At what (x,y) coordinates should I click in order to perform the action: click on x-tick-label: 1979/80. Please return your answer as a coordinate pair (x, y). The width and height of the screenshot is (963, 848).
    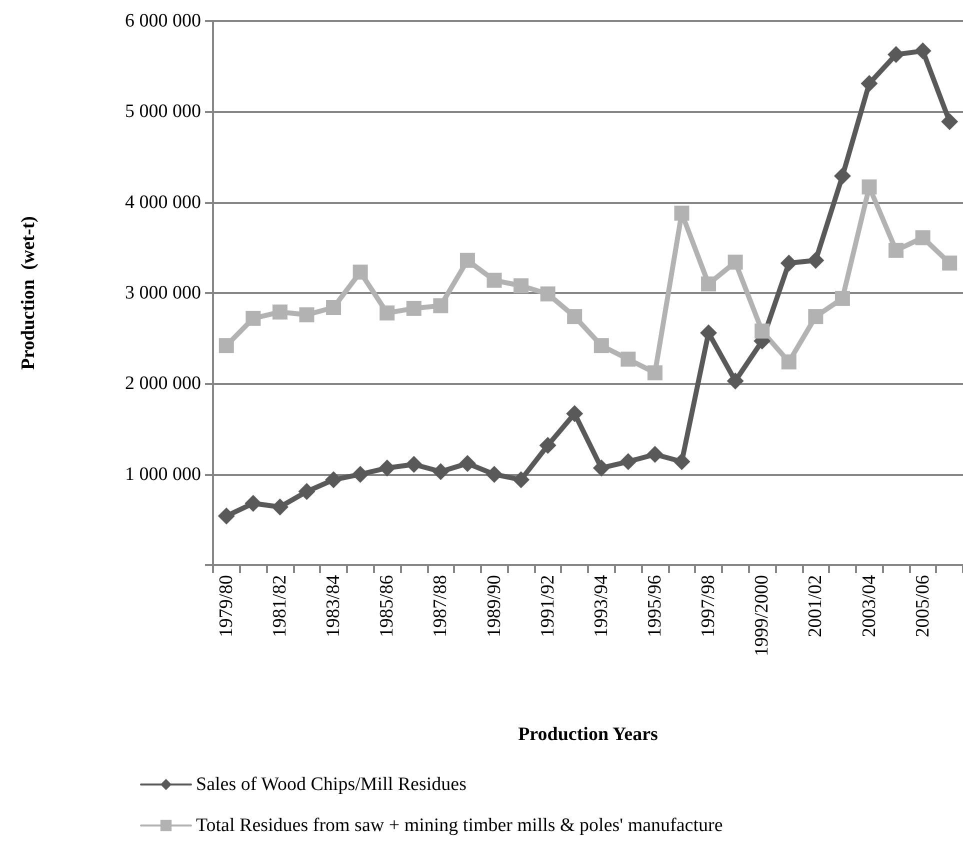
    Looking at the image, I should click on (226, 606).